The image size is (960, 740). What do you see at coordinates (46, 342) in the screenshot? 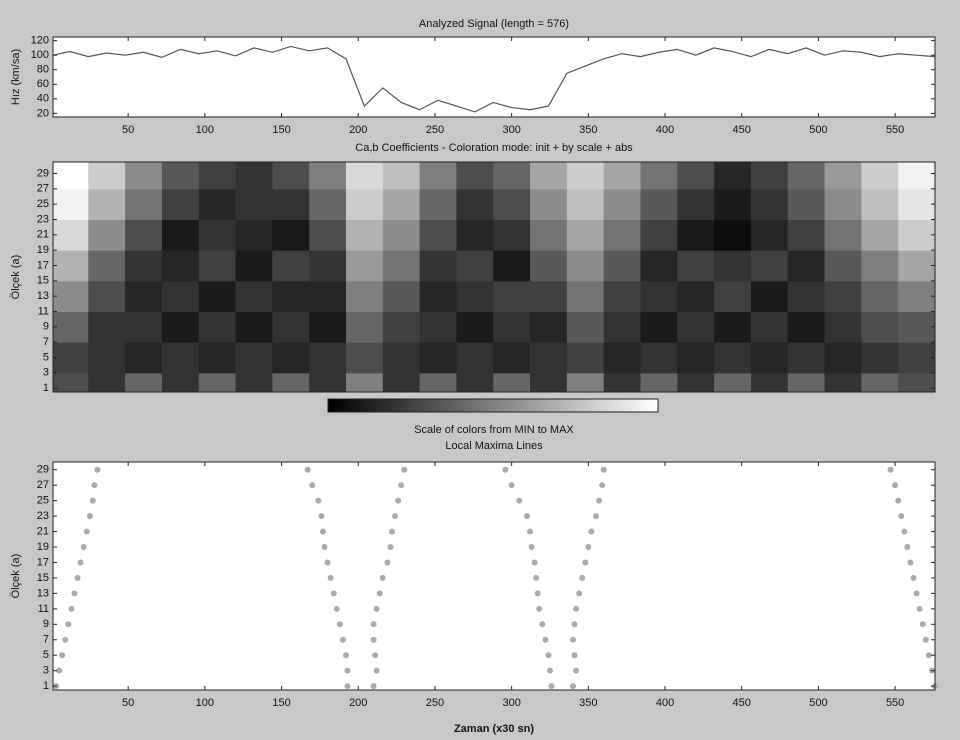
I see `y-tick-label: 7` at bounding box center [46, 342].